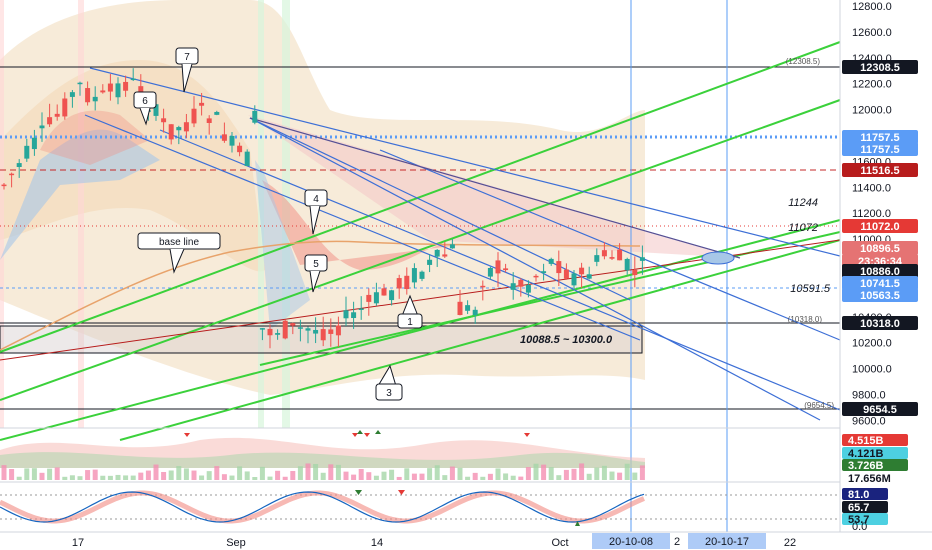 This screenshot has height=550, width=932. I want to click on price-tick-label: 12600.0, so click(872, 33).